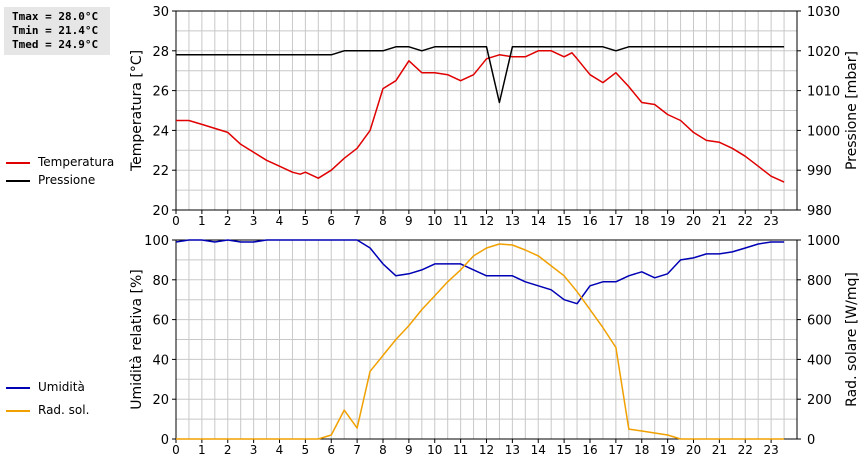 This screenshot has width=860, height=460. What do you see at coordinates (55, 16) in the screenshot?
I see `stats-tmax: Tmax = 28.0°C` at bounding box center [55, 16].